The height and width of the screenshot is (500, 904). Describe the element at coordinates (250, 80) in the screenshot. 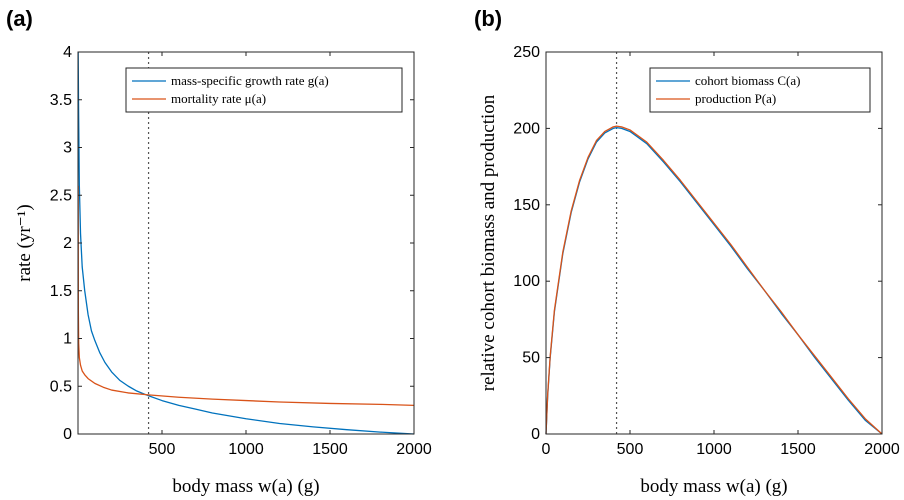

I see `legend-entry-1: mass-specific growth rate g(a)` at that location.